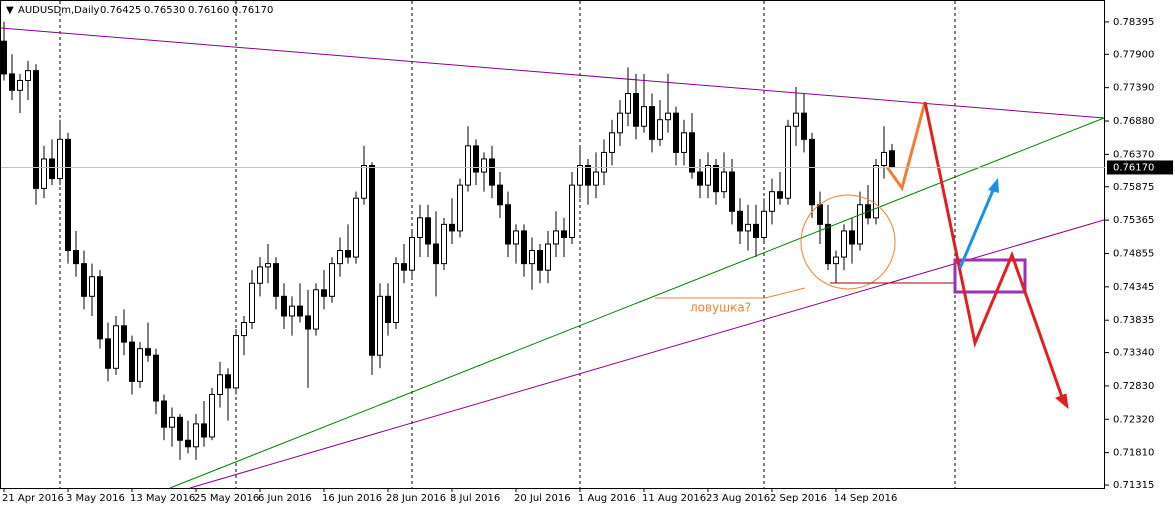  Describe the element at coordinates (990, 276) in the screenshot. I see `zone-box` at that location.